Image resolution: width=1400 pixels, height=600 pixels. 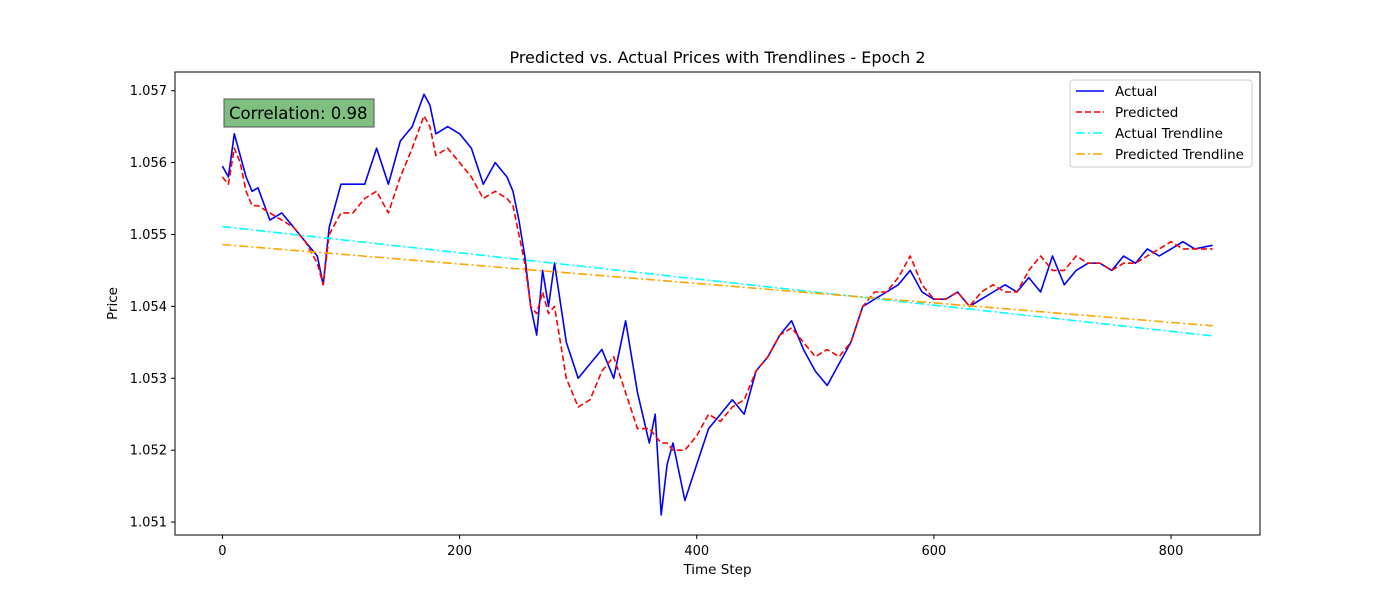 What do you see at coordinates (459, 551) in the screenshot?
I see `x-tick-label: 200` at bounding box center [459, 551].